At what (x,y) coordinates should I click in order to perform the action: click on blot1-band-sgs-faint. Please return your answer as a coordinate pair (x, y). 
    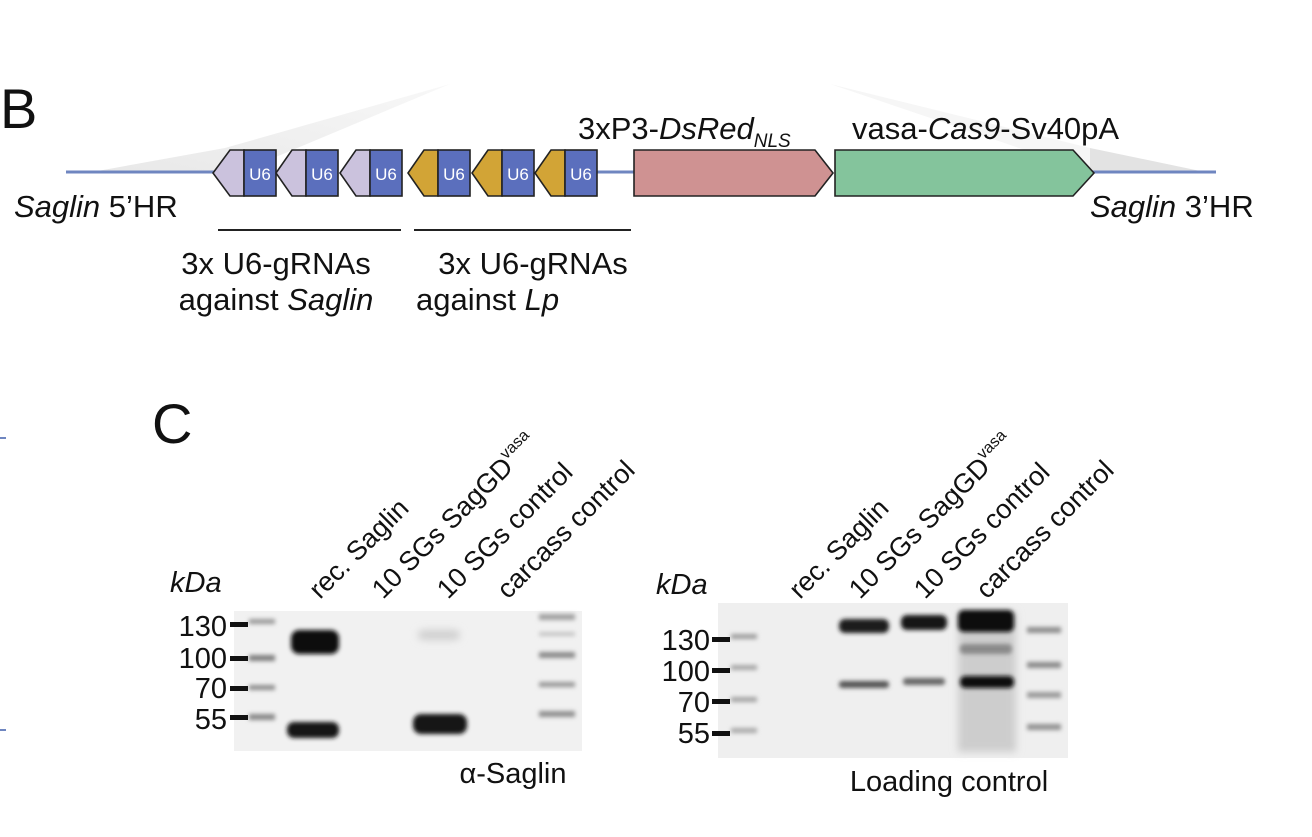
    Looking at the image, I should click on (439, 635).